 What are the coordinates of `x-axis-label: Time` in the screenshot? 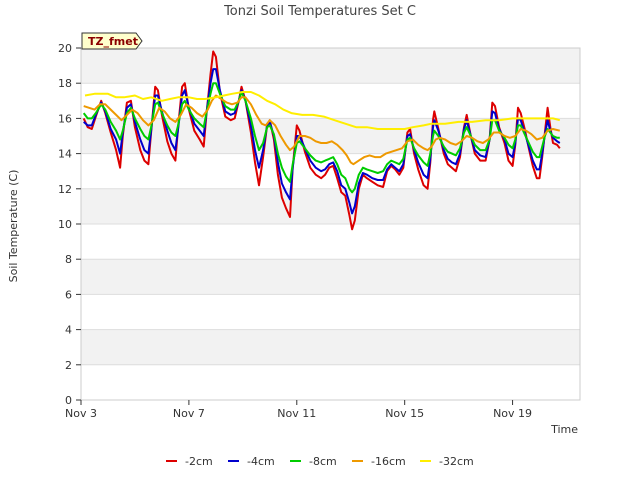 It's located at (564, 429).